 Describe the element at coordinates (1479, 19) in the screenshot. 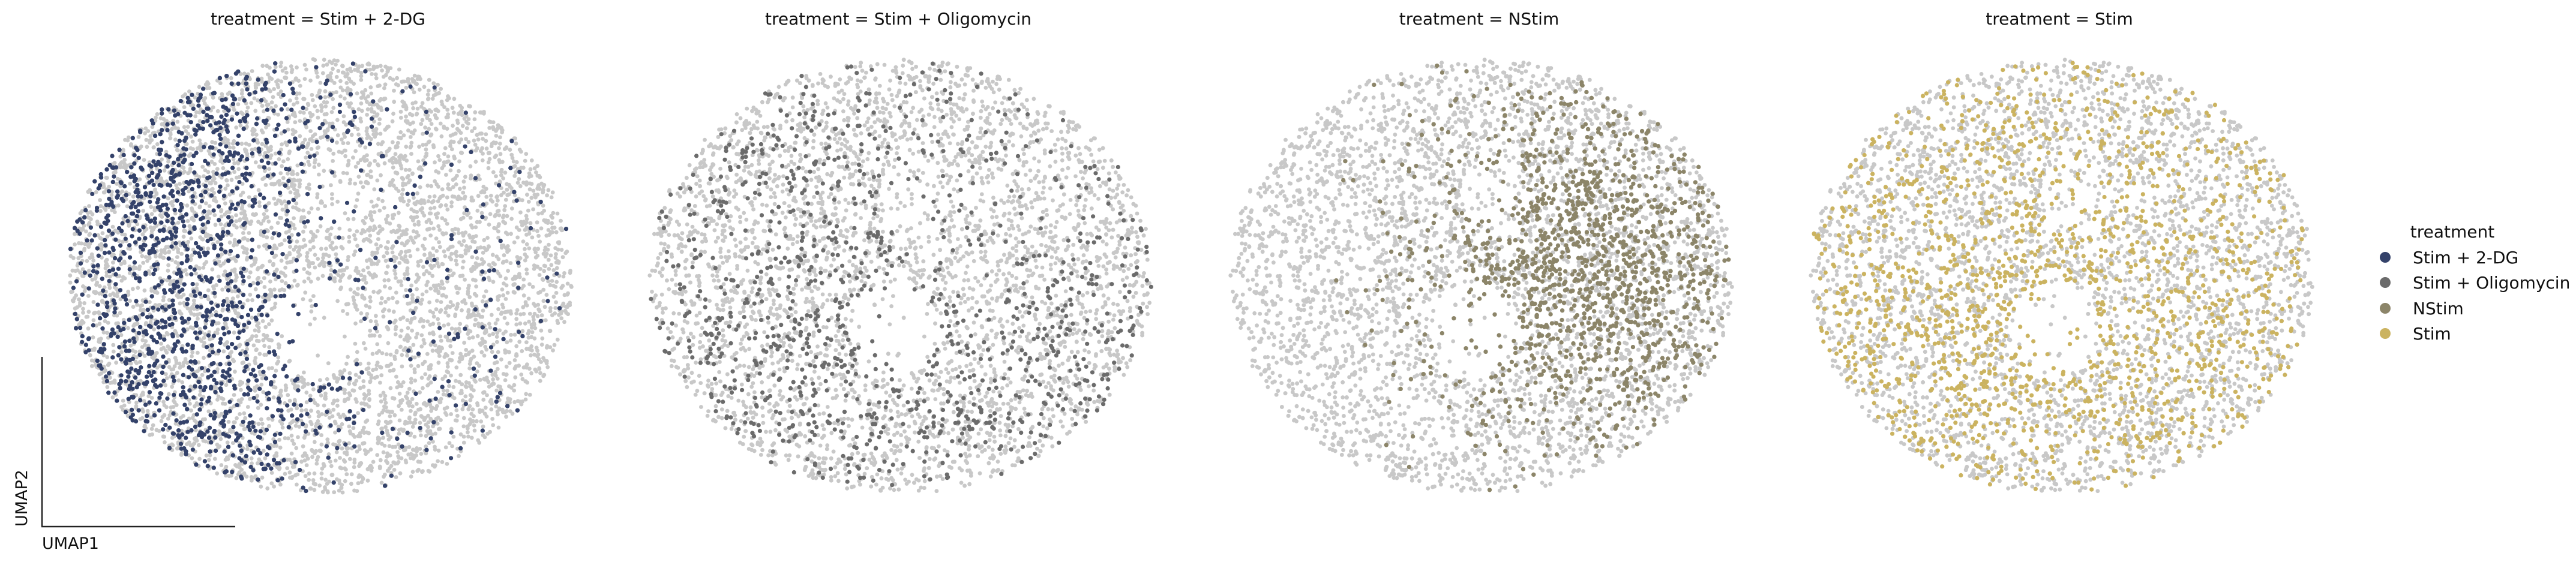

I see `panel-title-3: treatment = NStim` at that location.